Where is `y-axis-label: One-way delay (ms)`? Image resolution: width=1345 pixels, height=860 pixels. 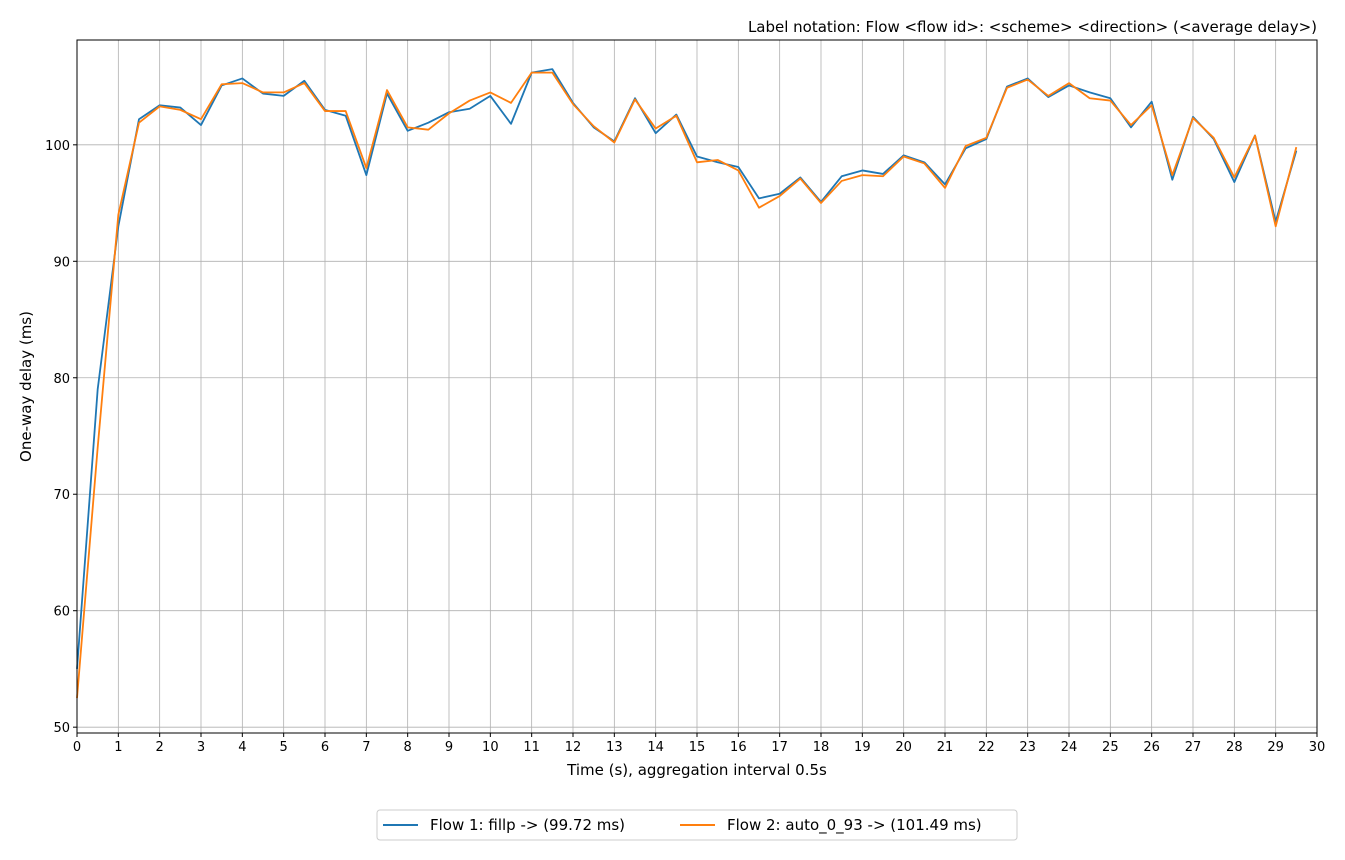
y-axis-label: One-way delay (ms) is located at coordinates (26, 386).